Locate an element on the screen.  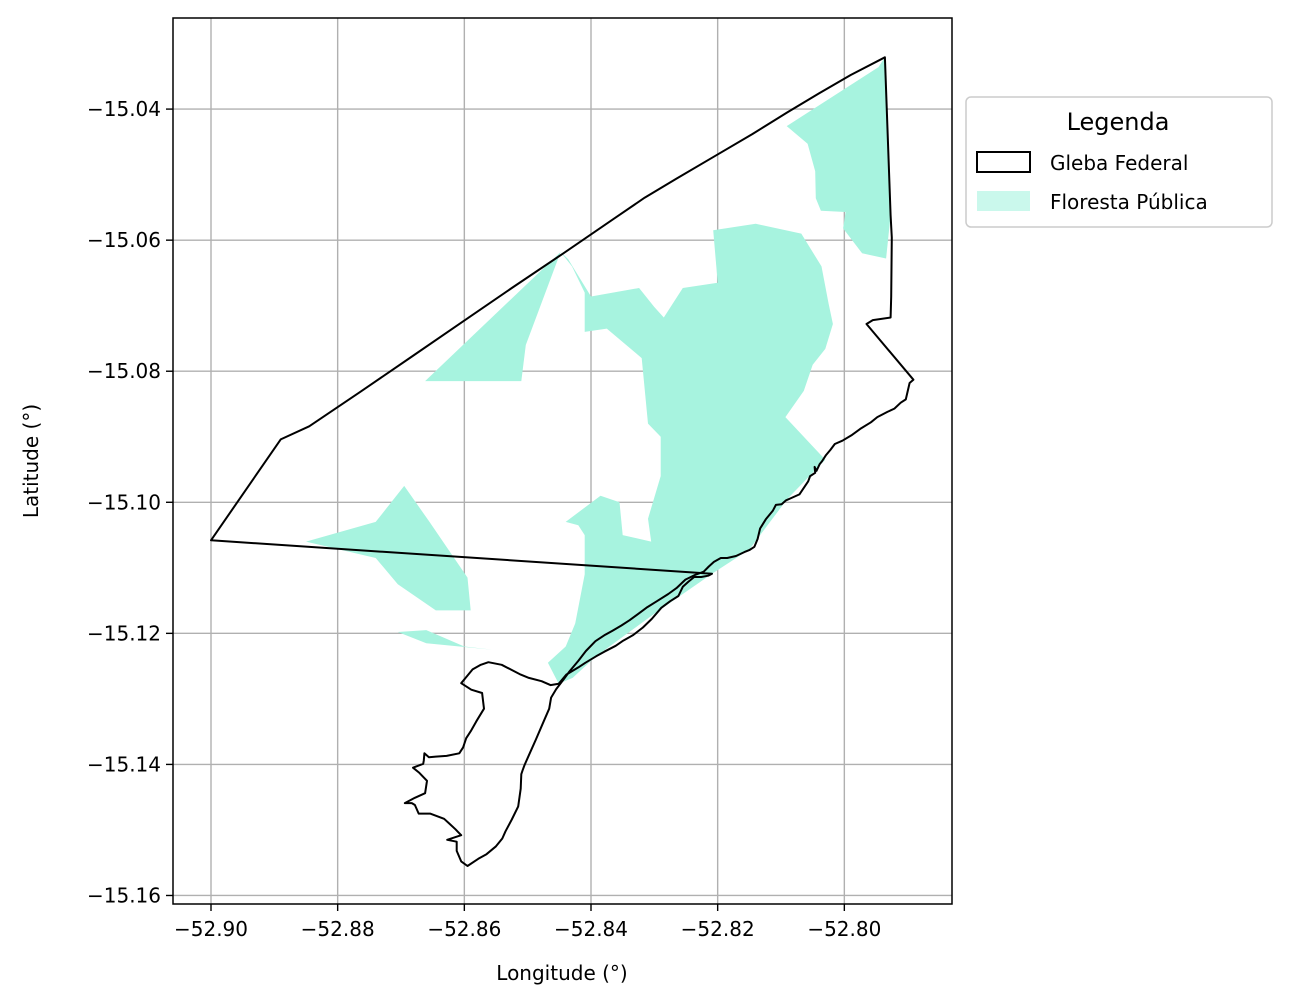
y-tick-label: −15.12 is located at coordinates (124, 633).